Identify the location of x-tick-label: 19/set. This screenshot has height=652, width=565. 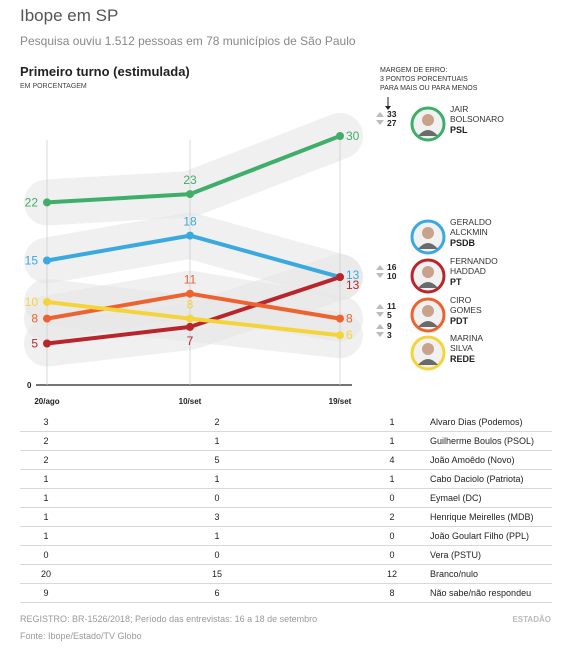
(340, 401).